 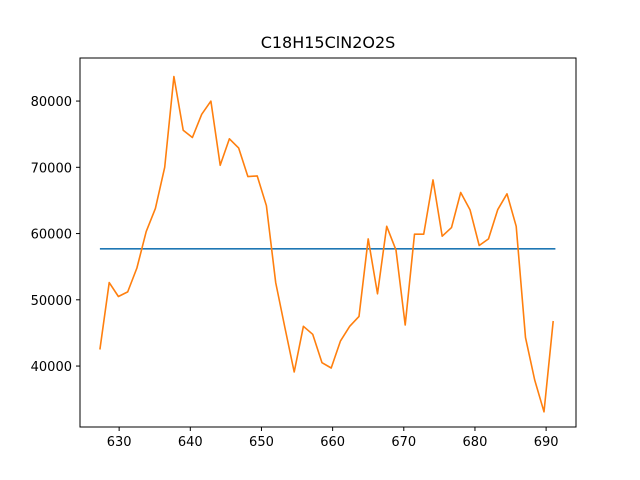 I want to click on x-tick-label: 650, so click(x=261, y=442).